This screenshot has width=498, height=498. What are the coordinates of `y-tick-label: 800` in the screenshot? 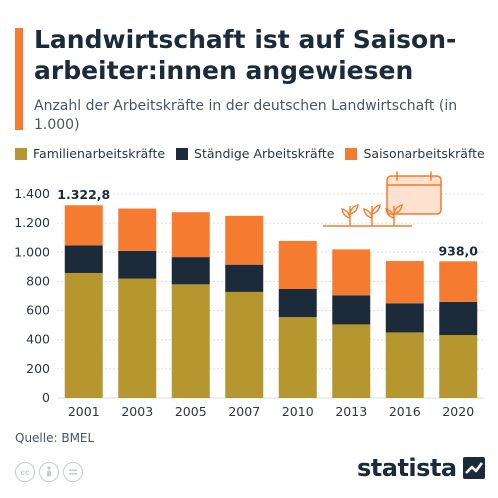 It's located at (38, 280).